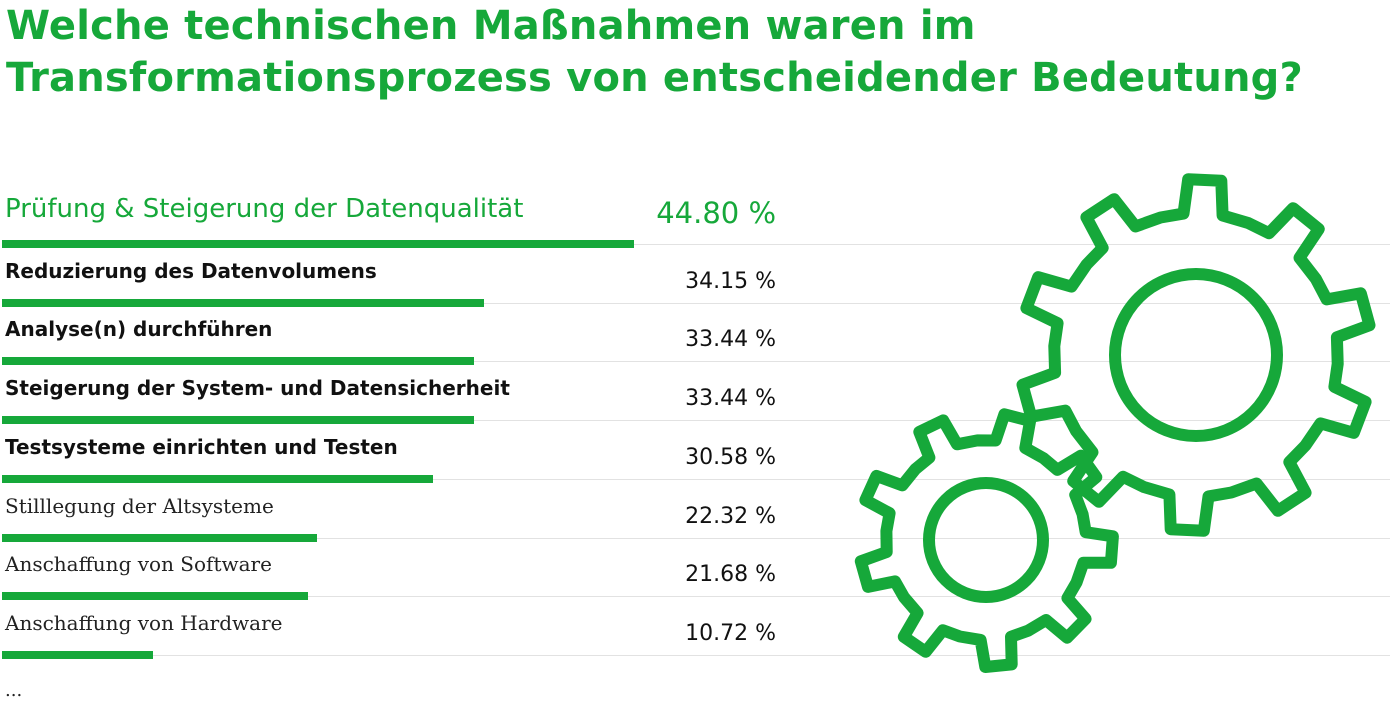  I want to click on bar-label: Prüfung & Steigerung der Datenqualität, so click(264, 209).